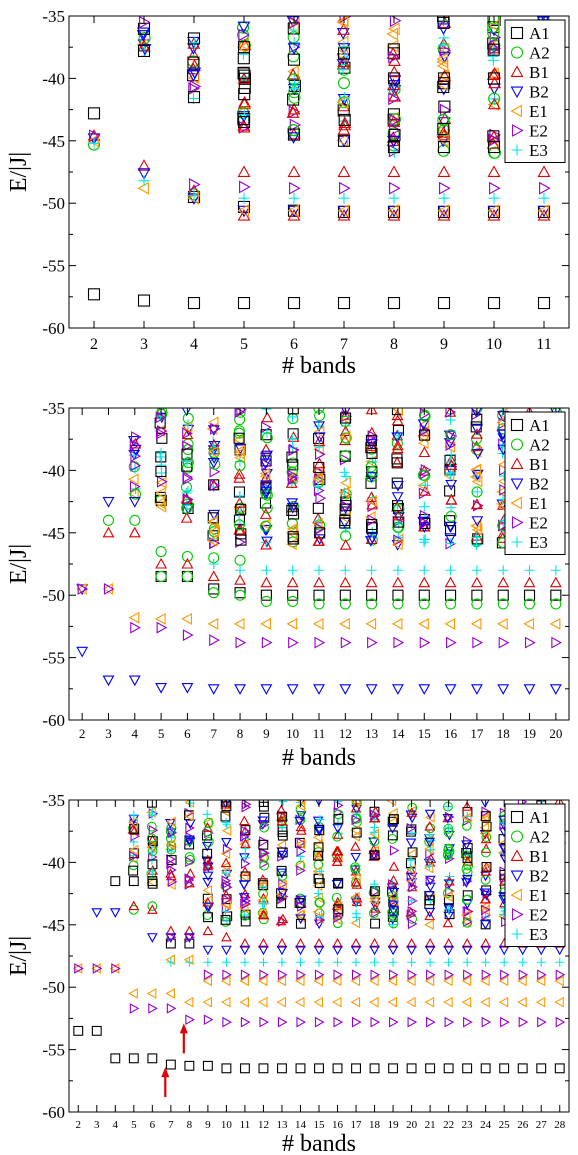  What do you see at coordinates (539, 92) in the screenshot?
I see `legend-label-b2: B2` at bounding box center [539, 92].